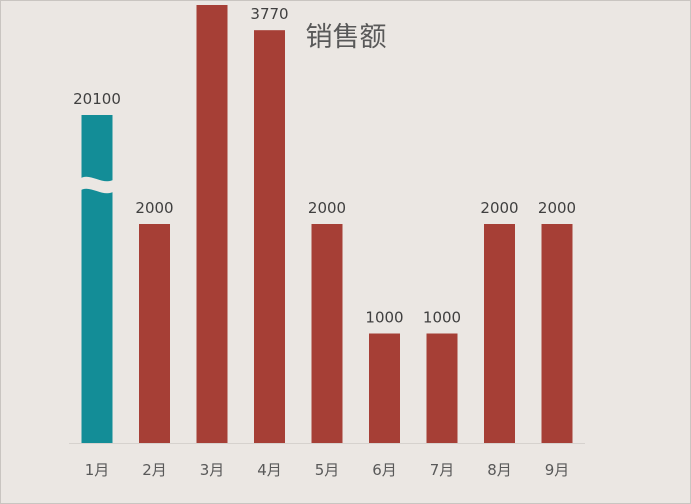 This screenshot has height=504, width=691. What do you see at coordinates (557, 470) in the screenshot?
I see `x-tick-label-9: 9月` at bounding box center [557, 470].